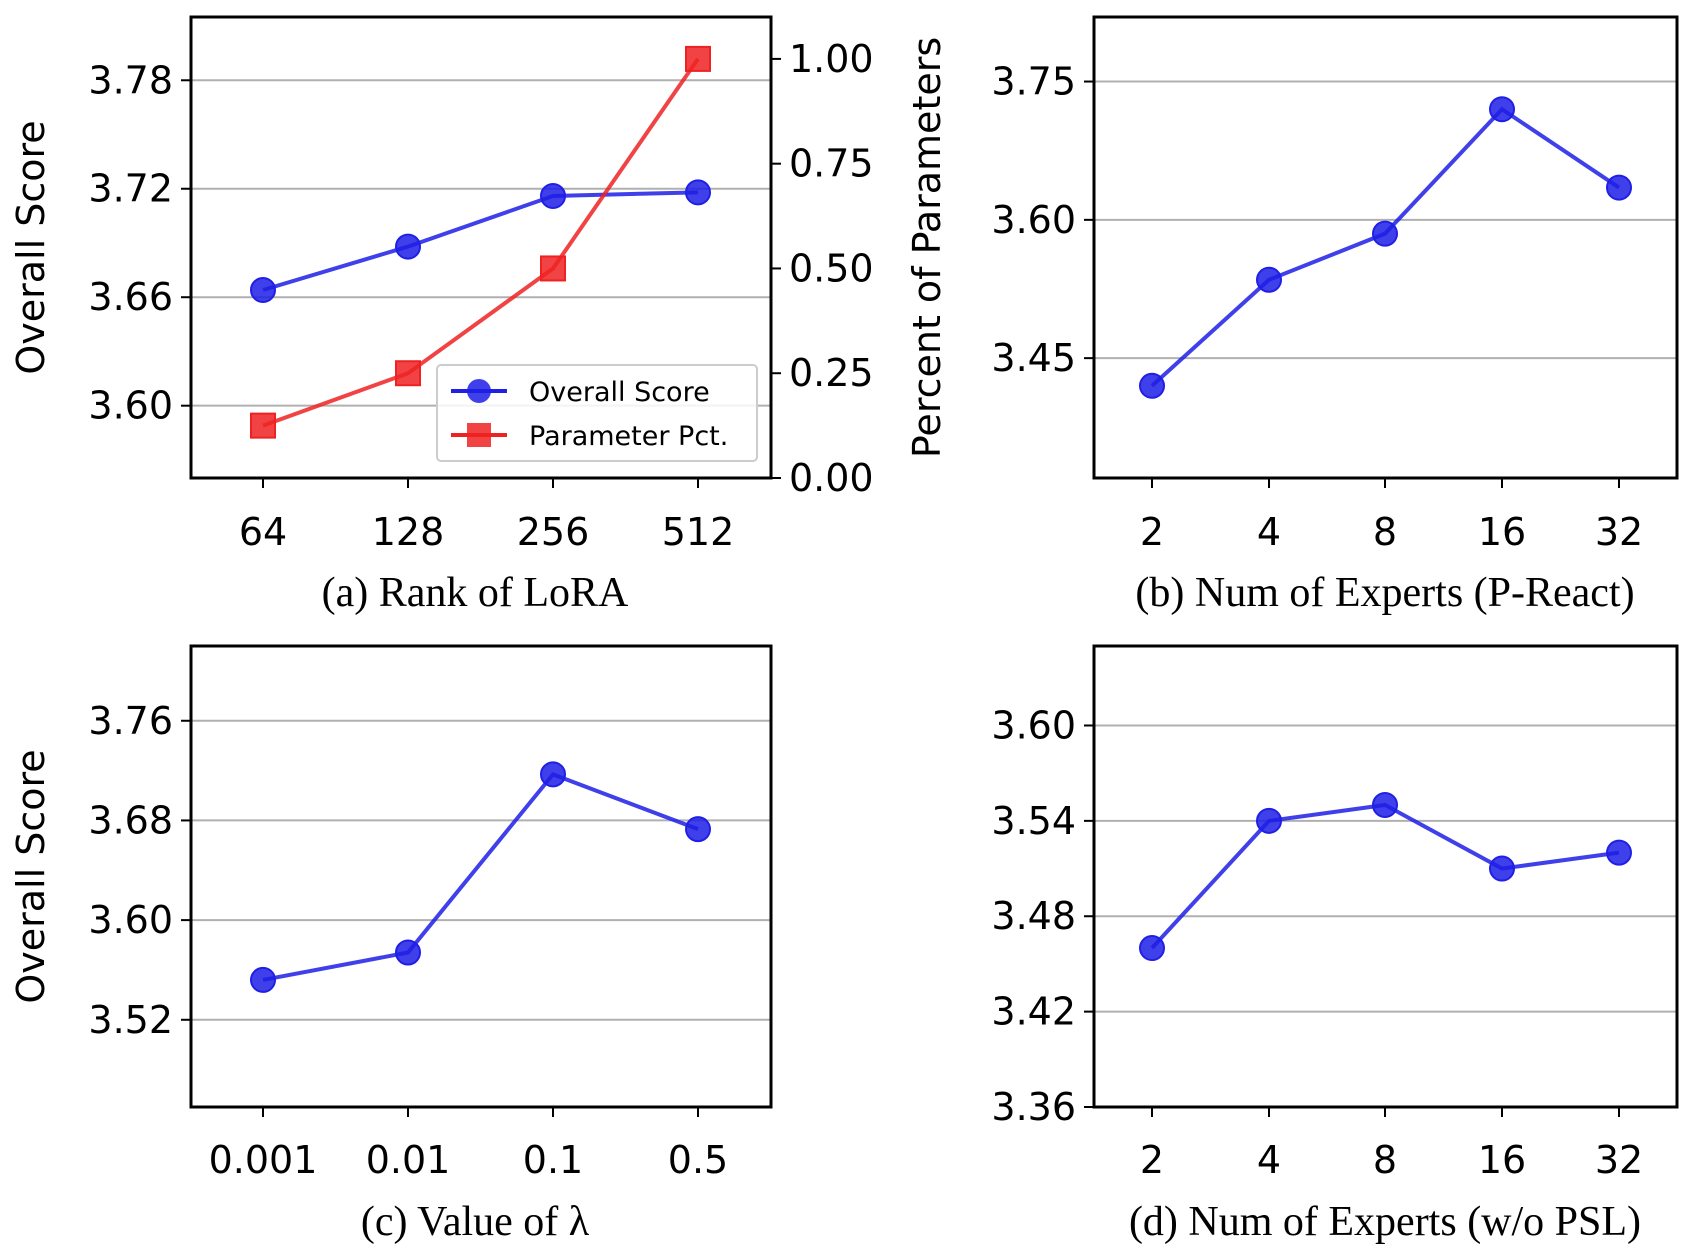 The width and height of the screenshot is (1686, 1255). What do you see at coordinates (130, 721) in the screenshot?
I see `y-tick-label: 3.76` at bounding box center [130, 721].